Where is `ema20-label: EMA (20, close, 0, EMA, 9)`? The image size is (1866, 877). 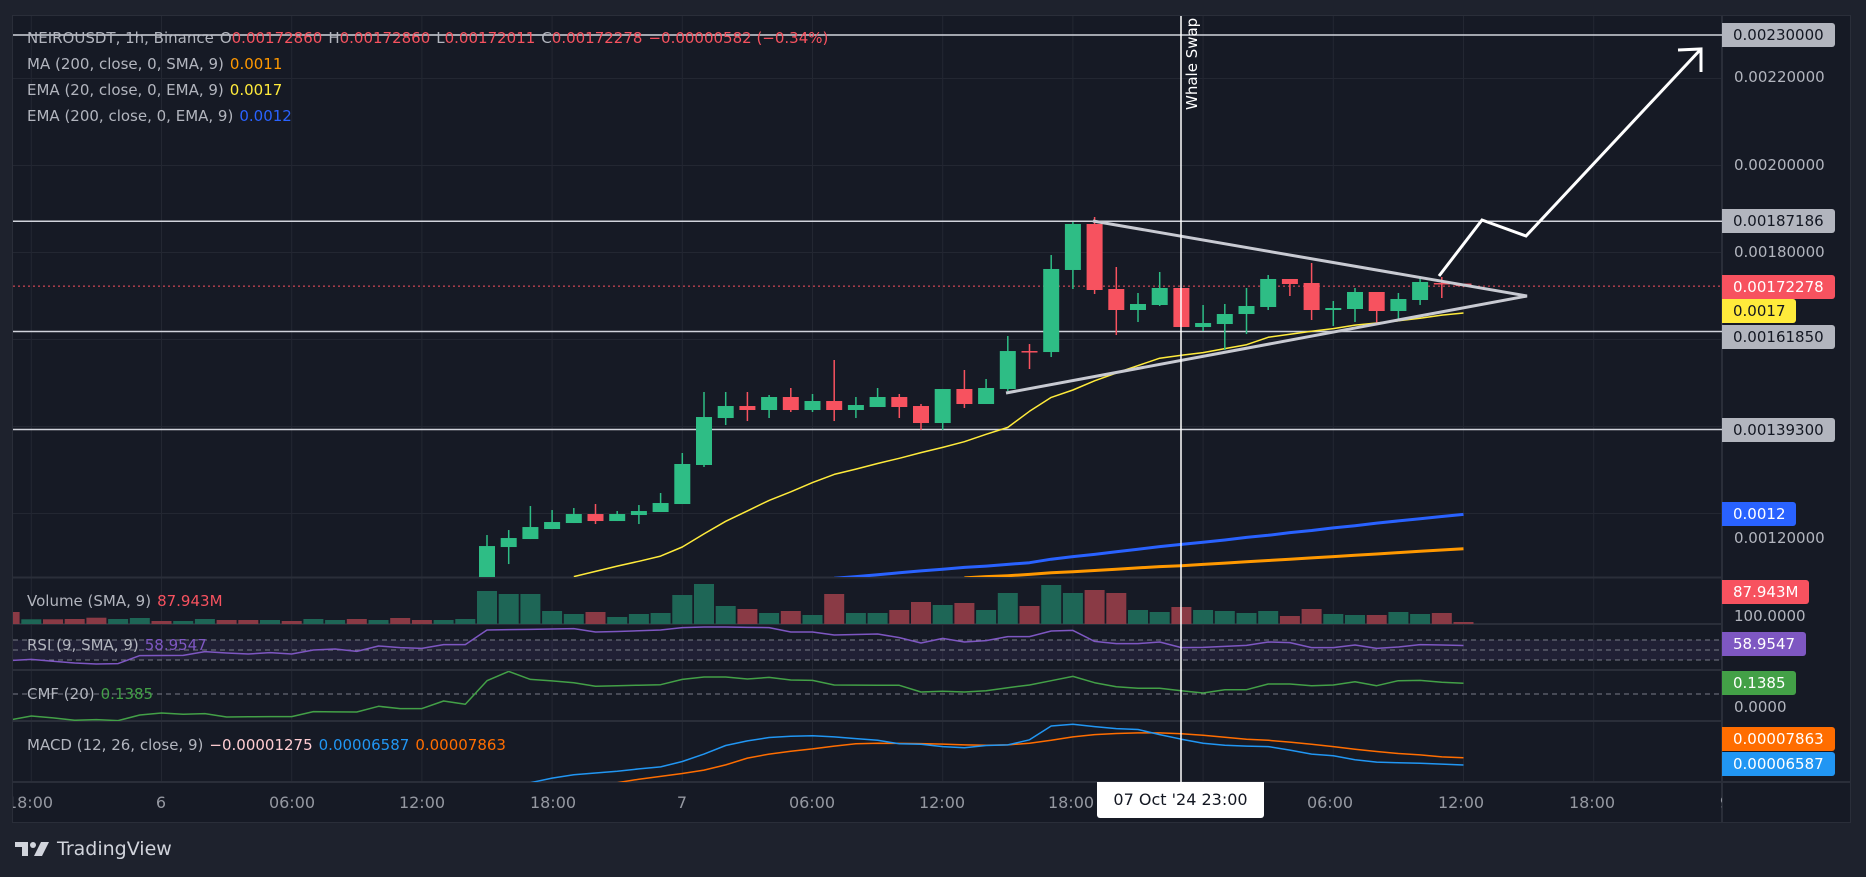
ema20-label: EMA (20, close, 0, EMA, 9) is located at coordinates (125, 90).